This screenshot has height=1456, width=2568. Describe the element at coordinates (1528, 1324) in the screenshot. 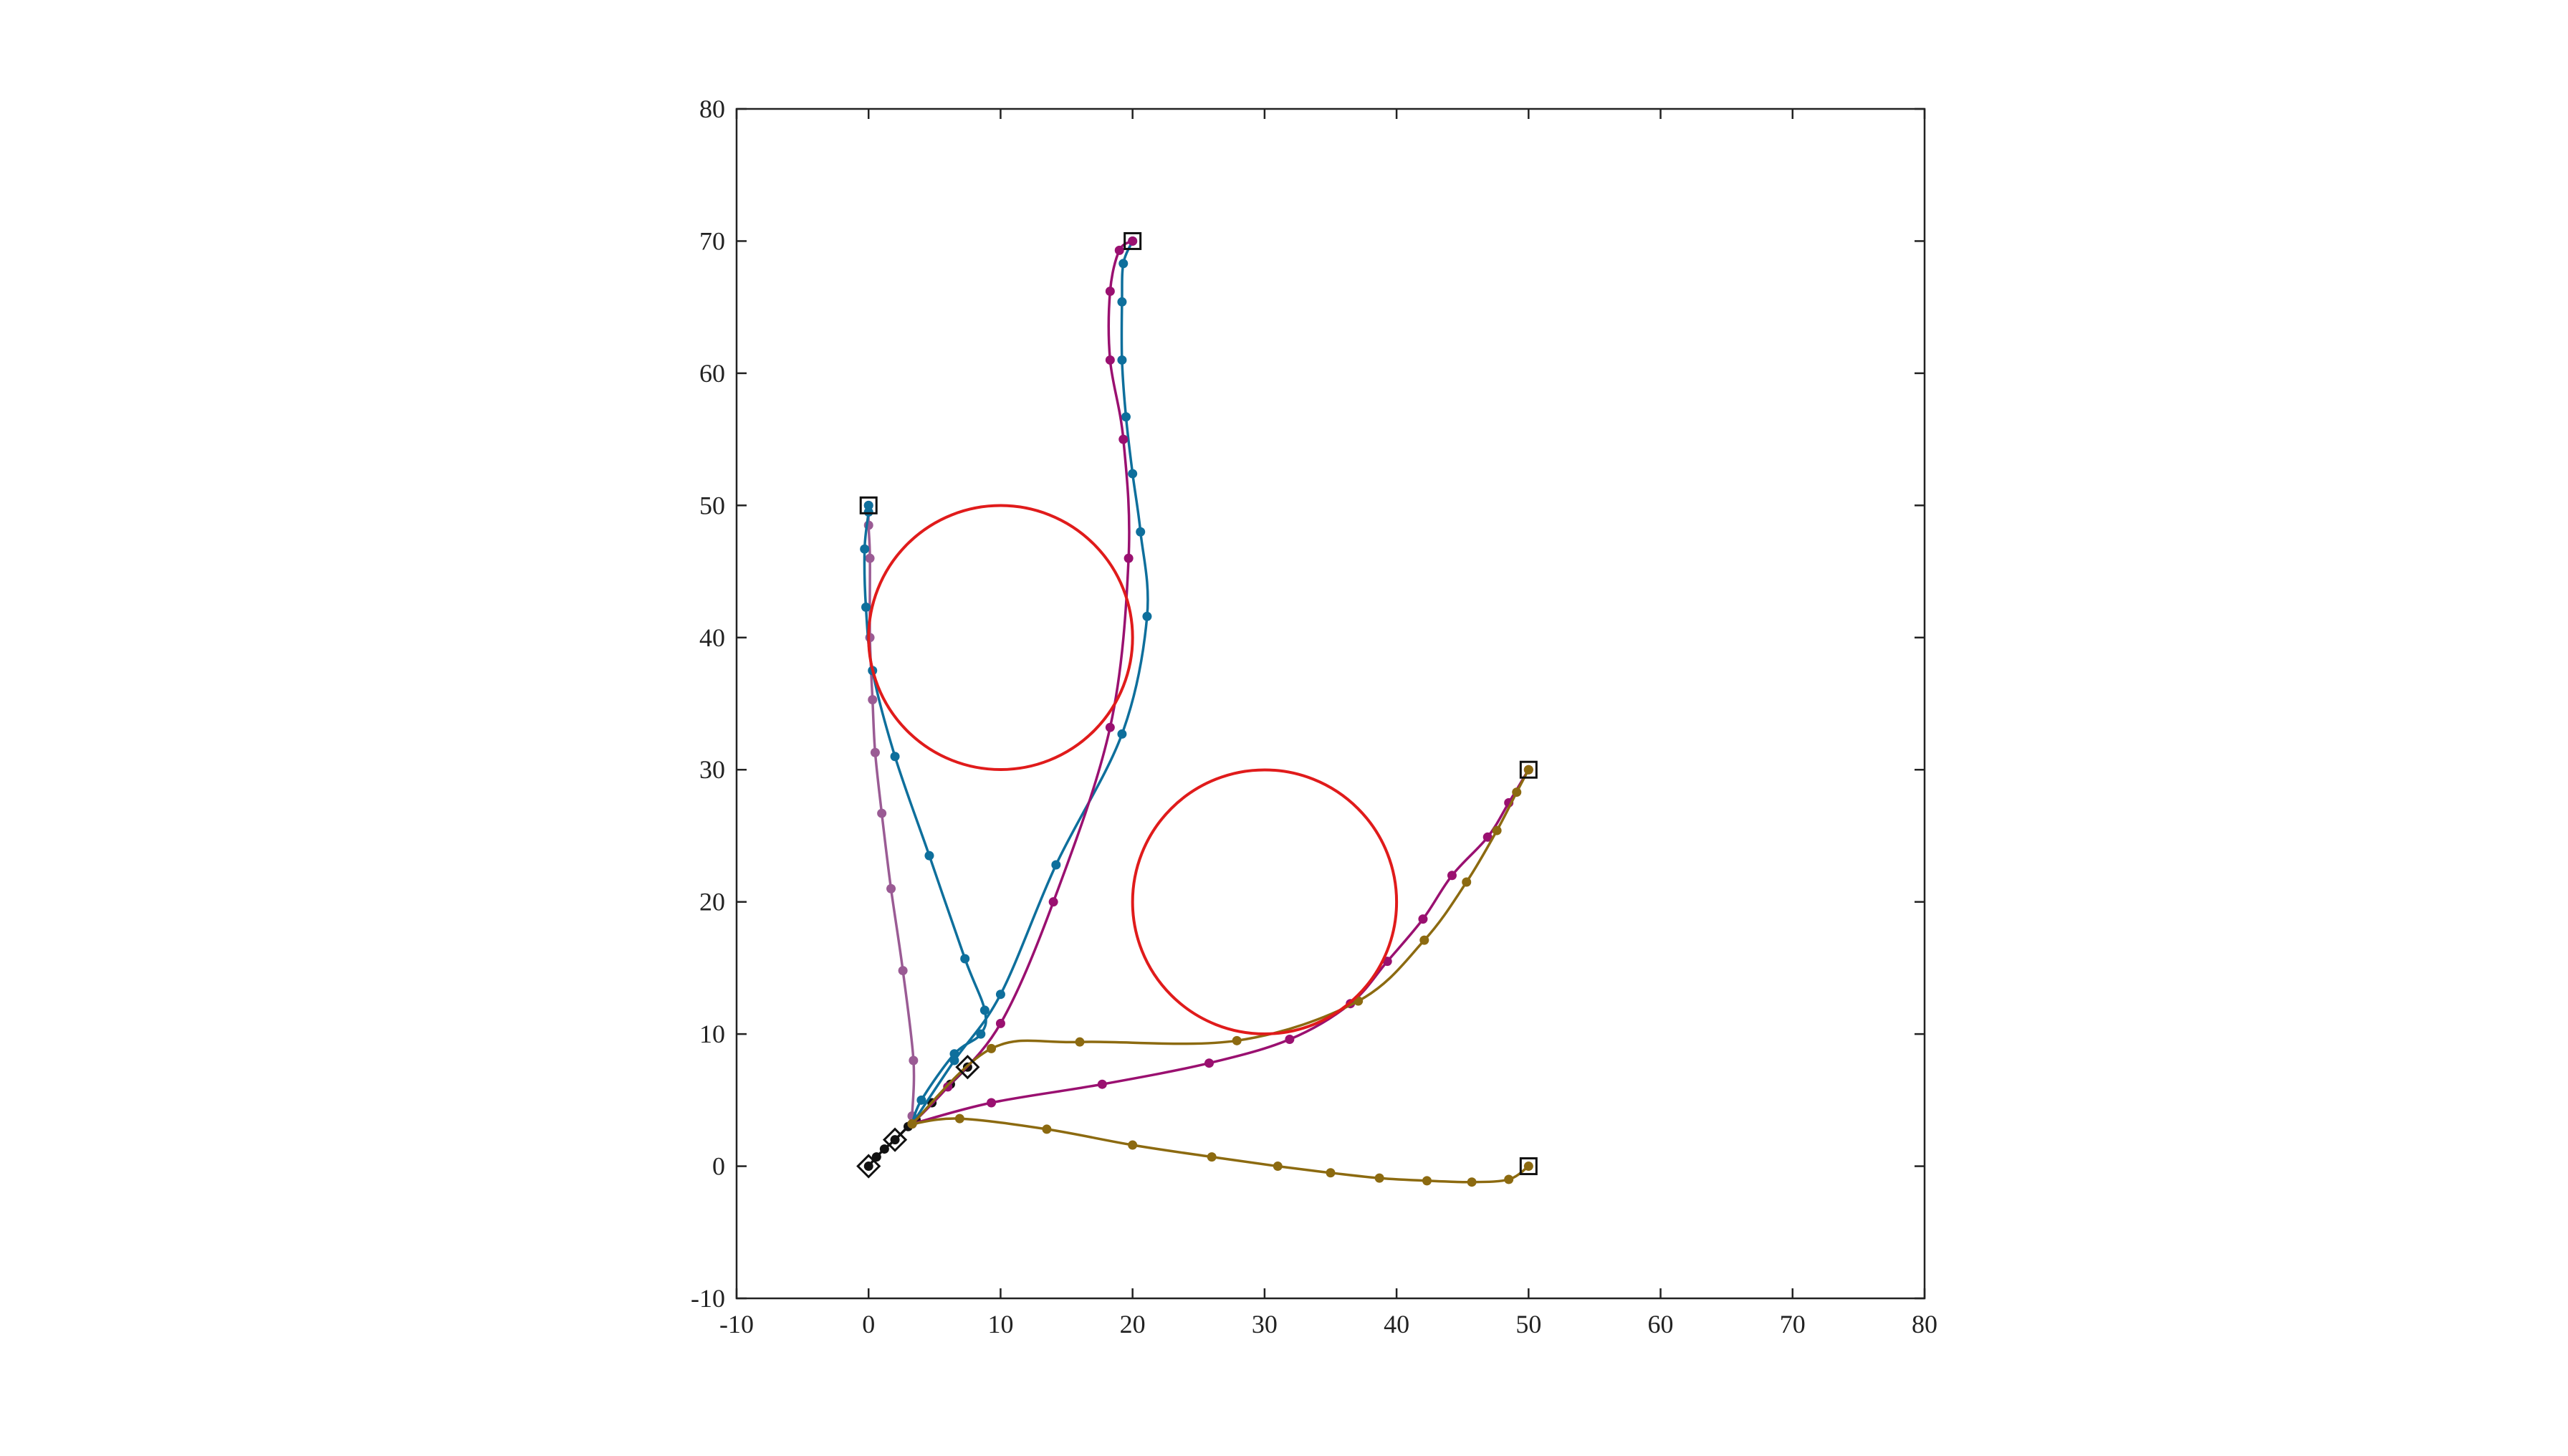

I see `x-tick-label-6: 50` at that location.